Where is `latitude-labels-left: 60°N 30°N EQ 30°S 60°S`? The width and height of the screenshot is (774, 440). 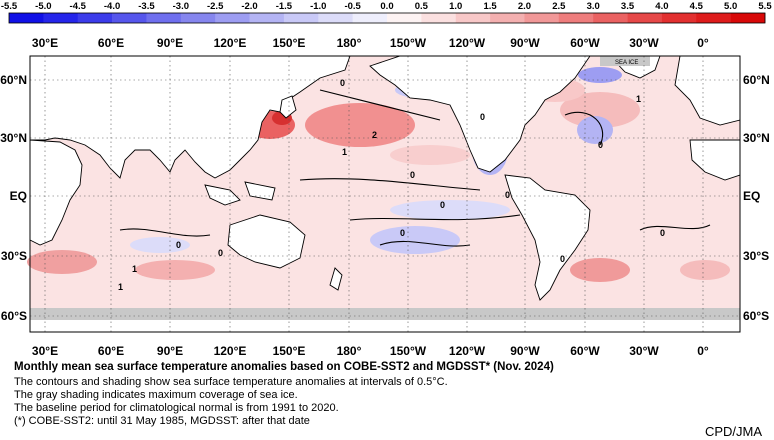 latitude-labels-left: 60°N 30°N EQ 30°S 60°S is located at coordinates (13, 198).